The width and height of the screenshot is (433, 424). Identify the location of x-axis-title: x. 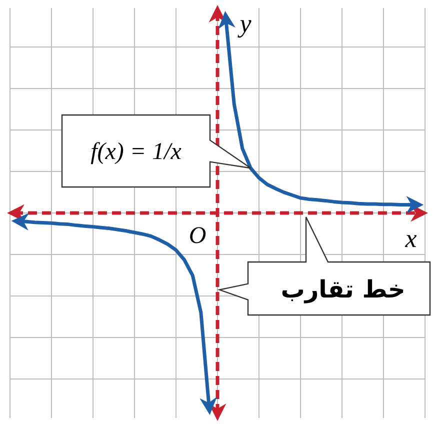
(411, 238).